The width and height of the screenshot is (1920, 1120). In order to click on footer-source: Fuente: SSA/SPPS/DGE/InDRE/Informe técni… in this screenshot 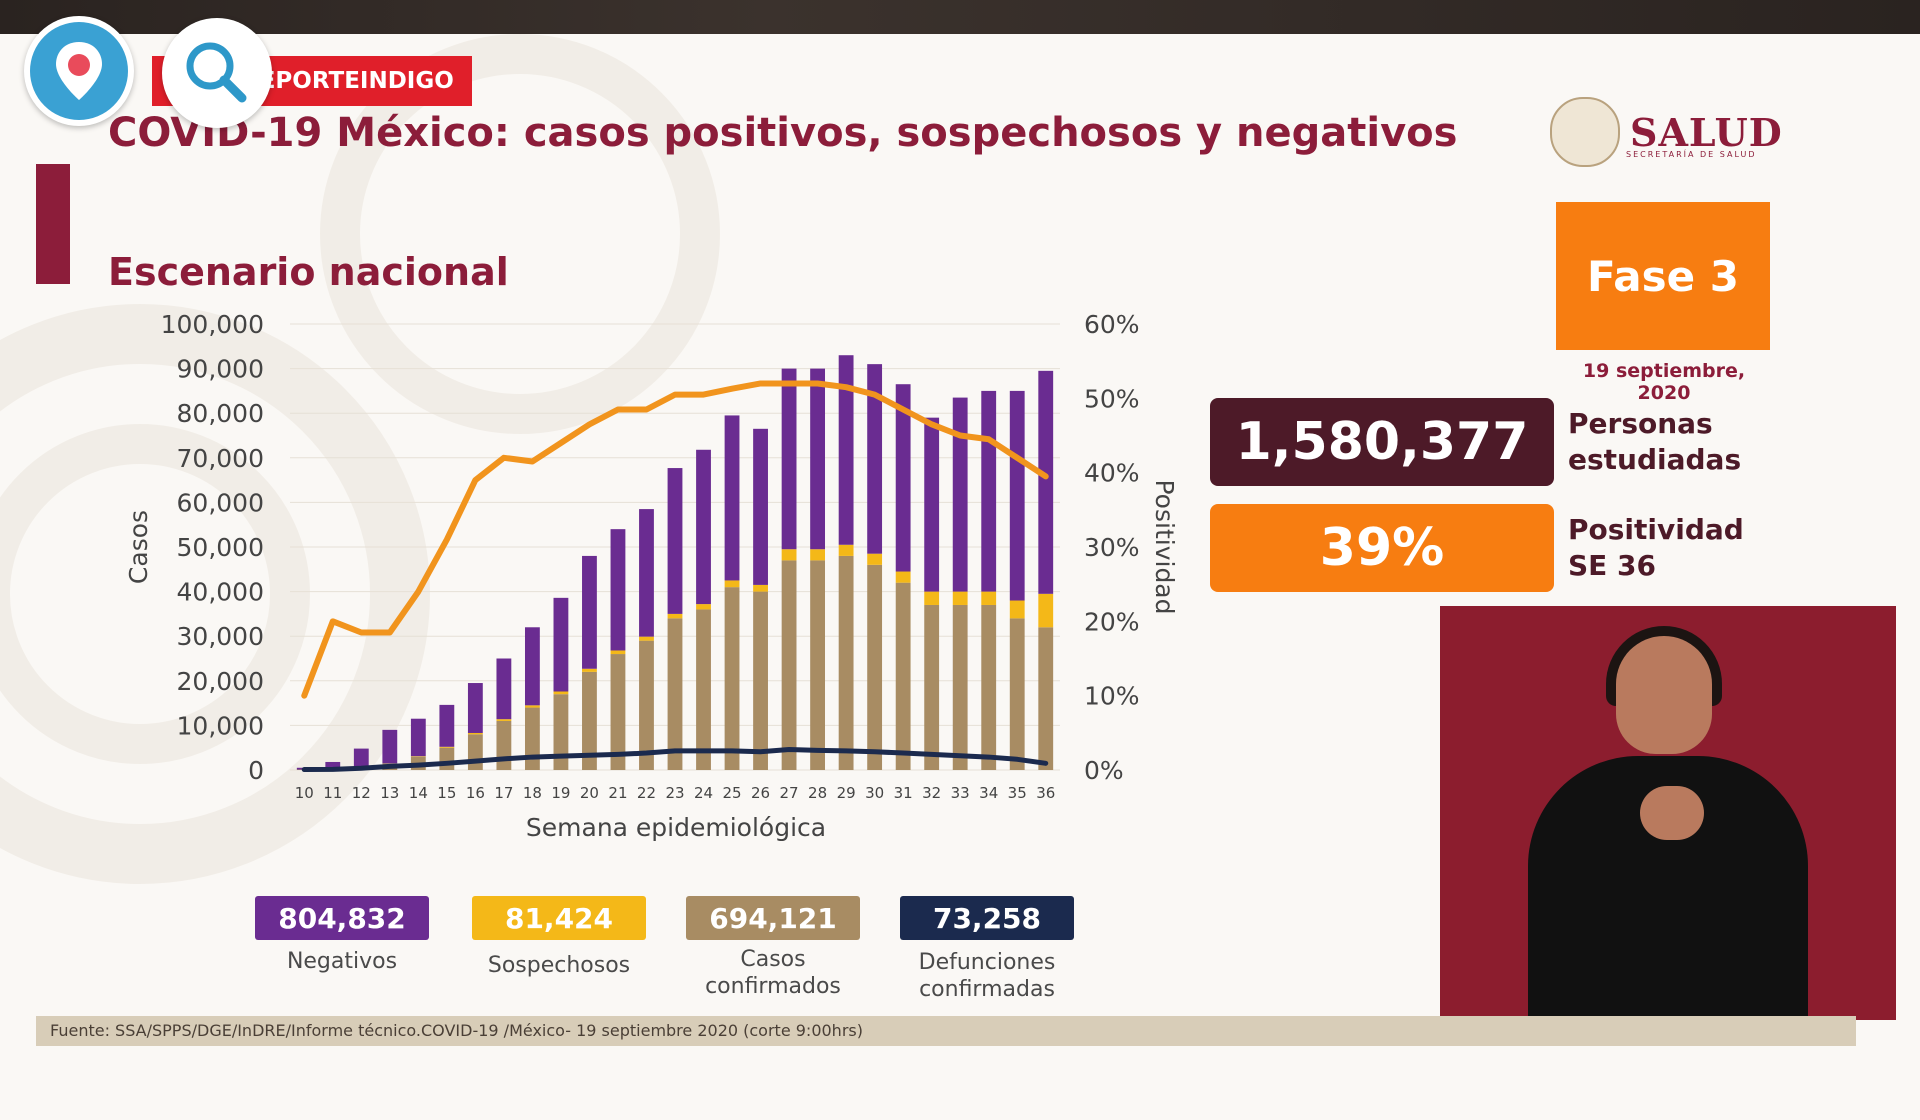, I will do `click(456, 1030)`.